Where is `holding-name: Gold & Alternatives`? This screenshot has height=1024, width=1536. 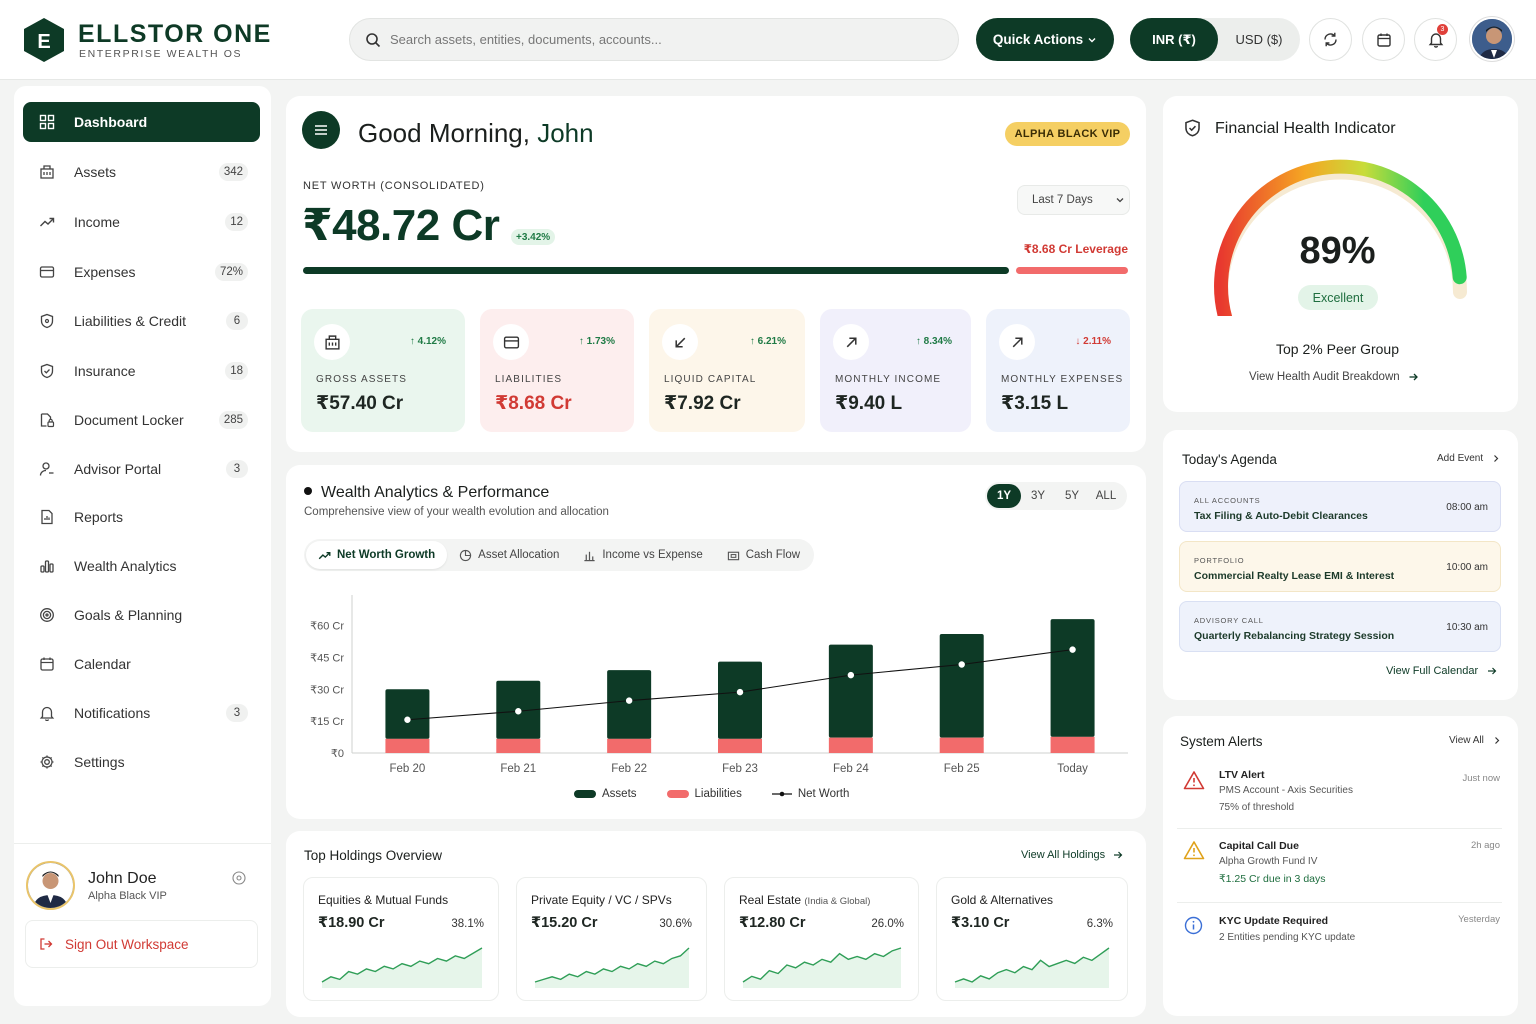
holding-name: Gold & Alternatives is located at coordinates (1002, 900).